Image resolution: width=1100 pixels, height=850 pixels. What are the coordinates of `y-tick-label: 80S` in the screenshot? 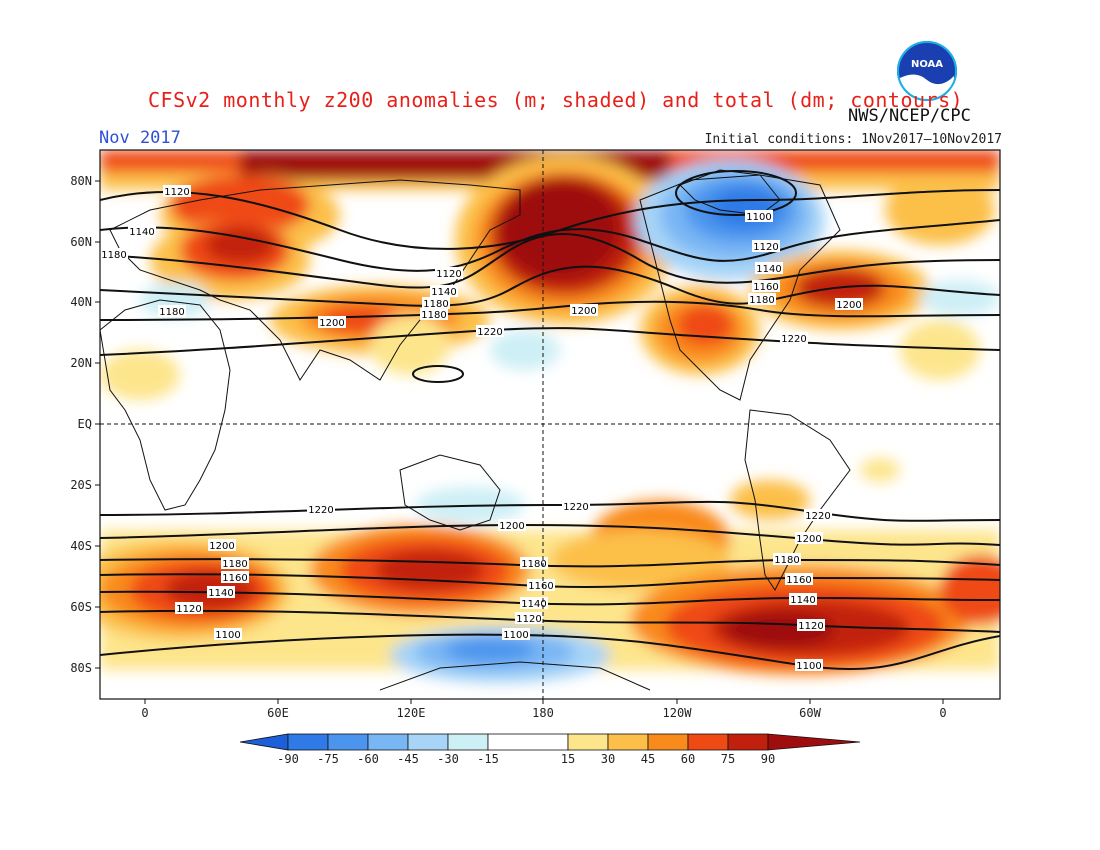 It's located at (81, 668).